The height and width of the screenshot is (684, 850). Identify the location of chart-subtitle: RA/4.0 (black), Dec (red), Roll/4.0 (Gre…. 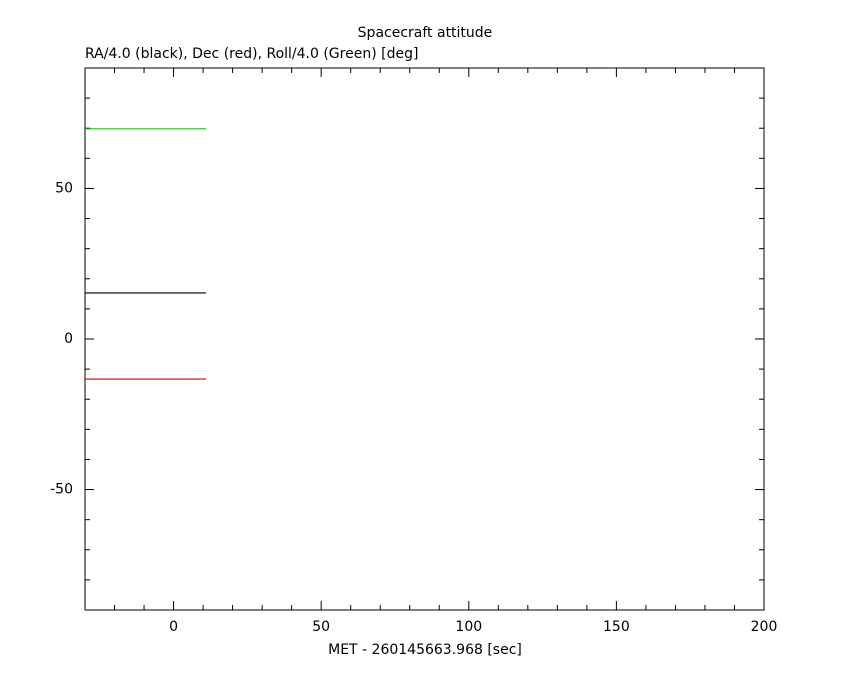
(251, 54).